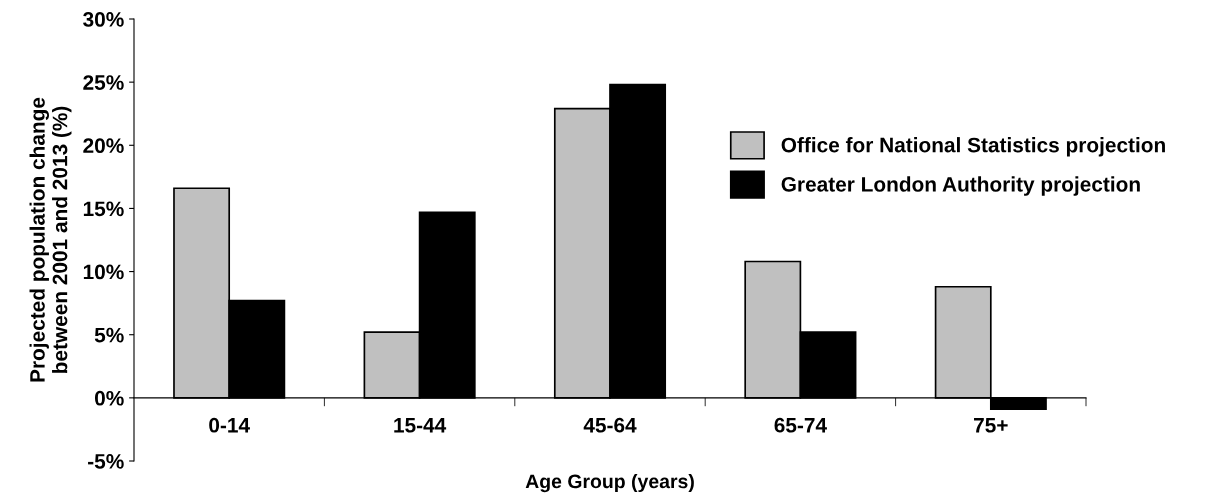 This screenshot has width=1218, height=493. What do you see at coordinates (109, 398) in the screenshot?
I see `y-tick-label: 0%` at bounding box center [109, 398].